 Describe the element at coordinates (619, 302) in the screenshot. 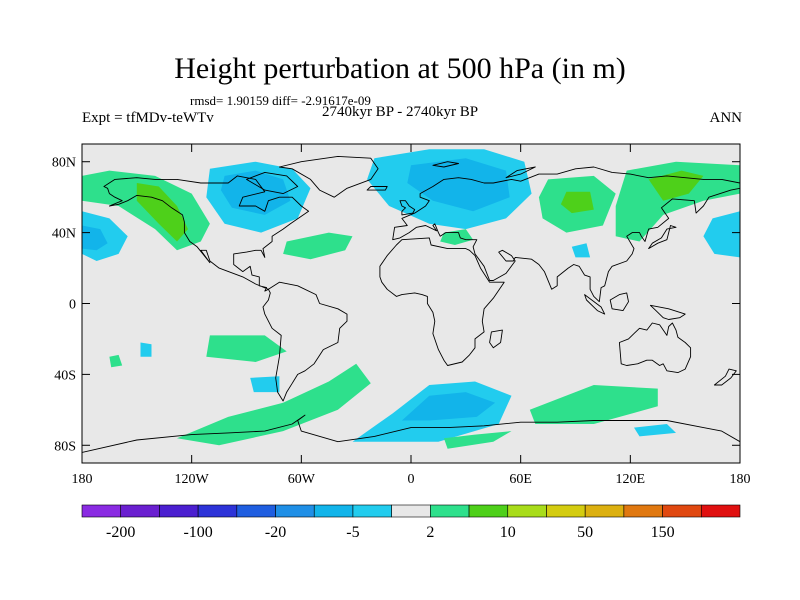

I see `coastline-borneo` at that location.